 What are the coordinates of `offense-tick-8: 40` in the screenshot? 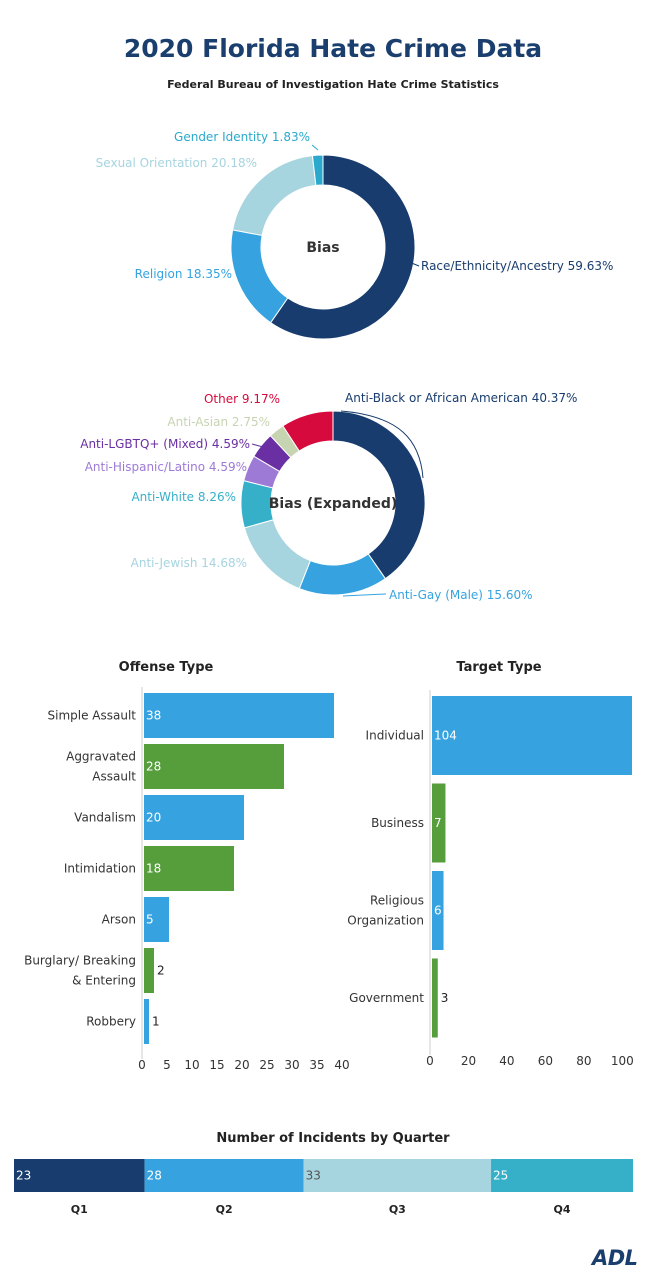 It's located at (341, 1065).